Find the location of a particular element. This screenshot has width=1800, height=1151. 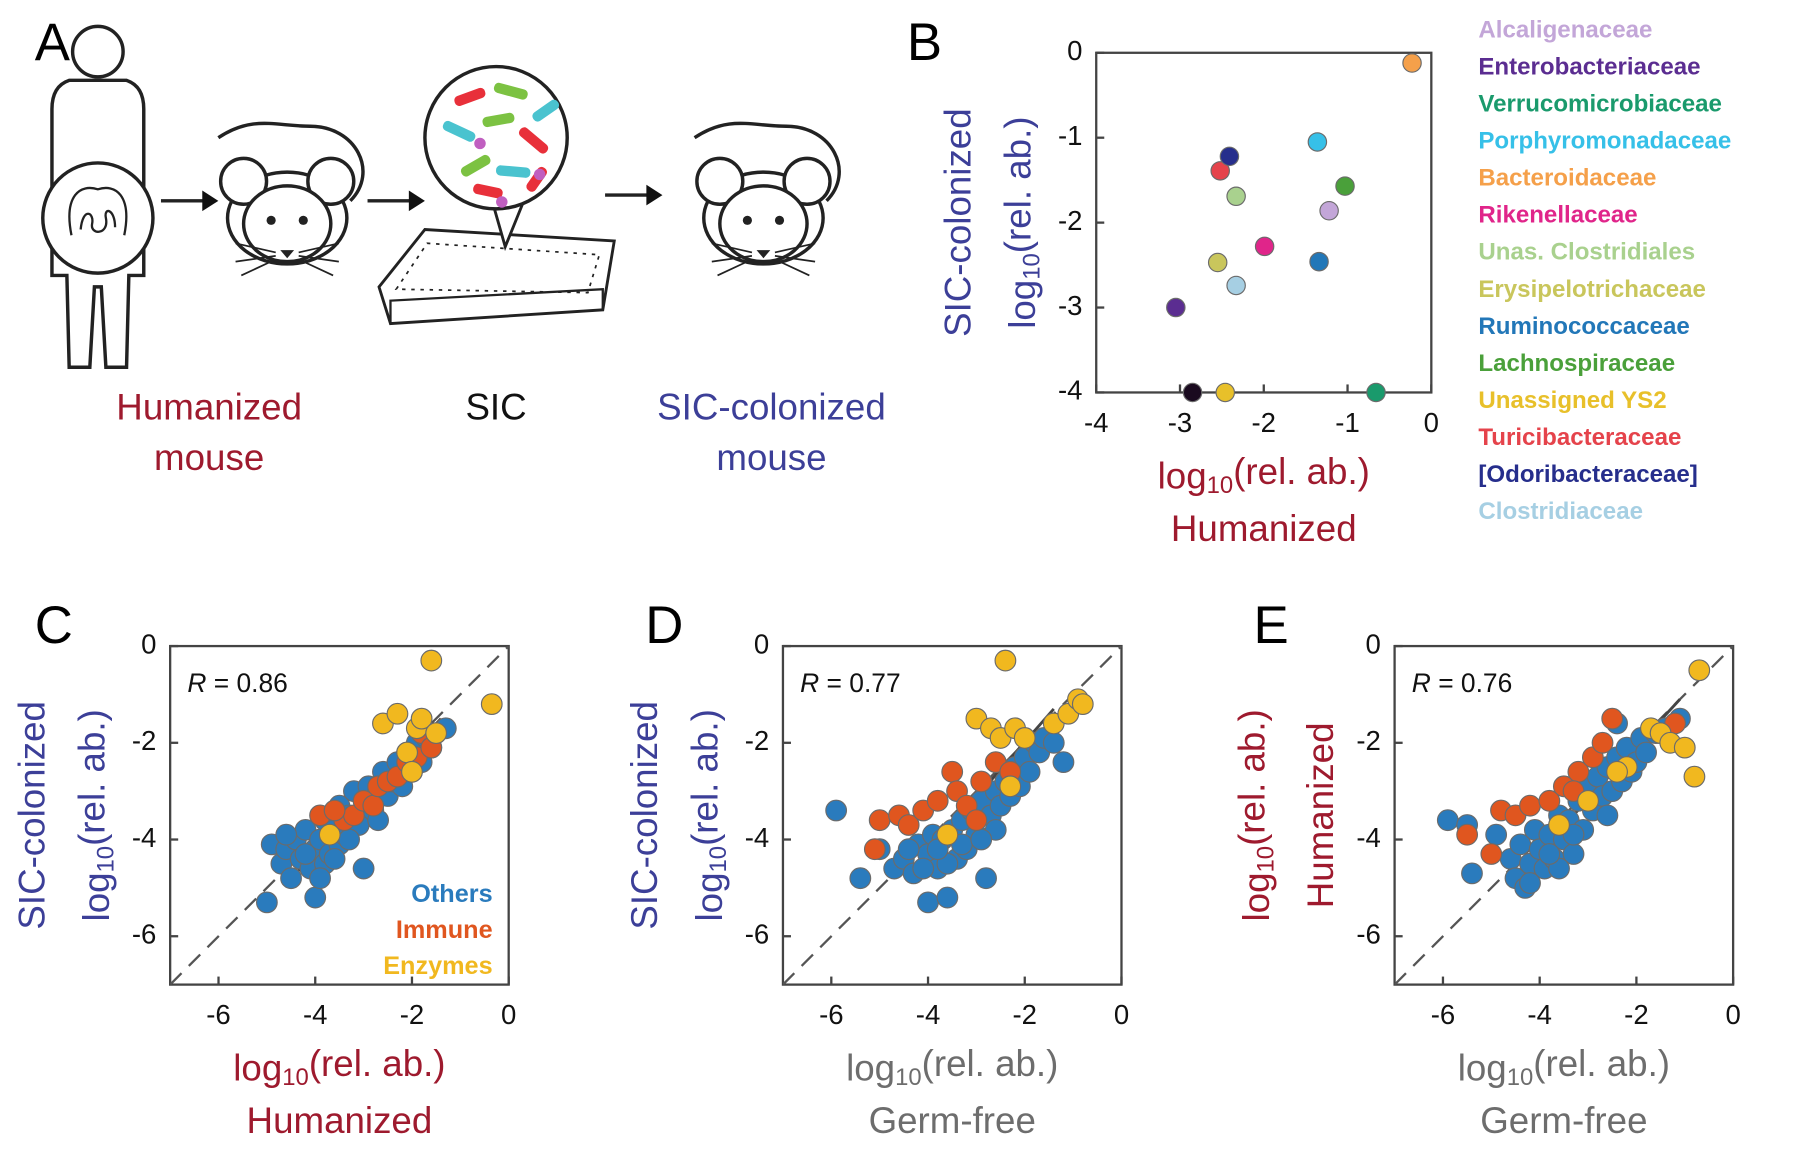

legend-entry: Alcaligenaceae is located at coordinates (1565, 29).